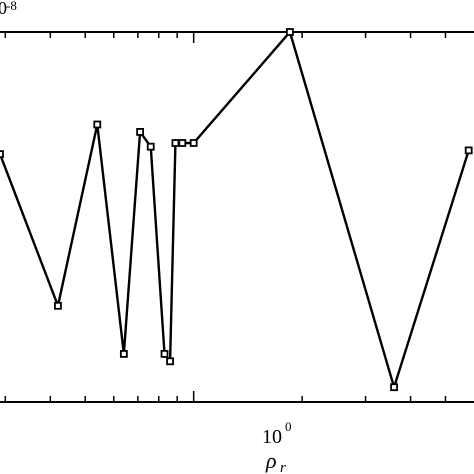  I want to click on svg-text: -8, so click(11, 6).